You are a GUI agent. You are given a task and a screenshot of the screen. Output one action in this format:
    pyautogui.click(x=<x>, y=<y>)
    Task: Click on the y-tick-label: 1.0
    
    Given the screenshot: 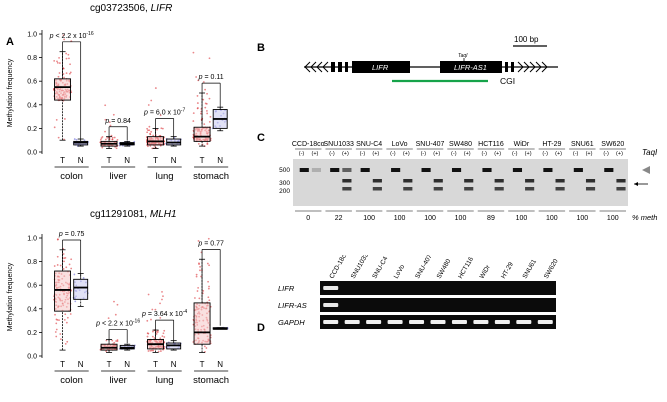 What is the action you would take?
    pyautogui.click(x=32, y=239)
    